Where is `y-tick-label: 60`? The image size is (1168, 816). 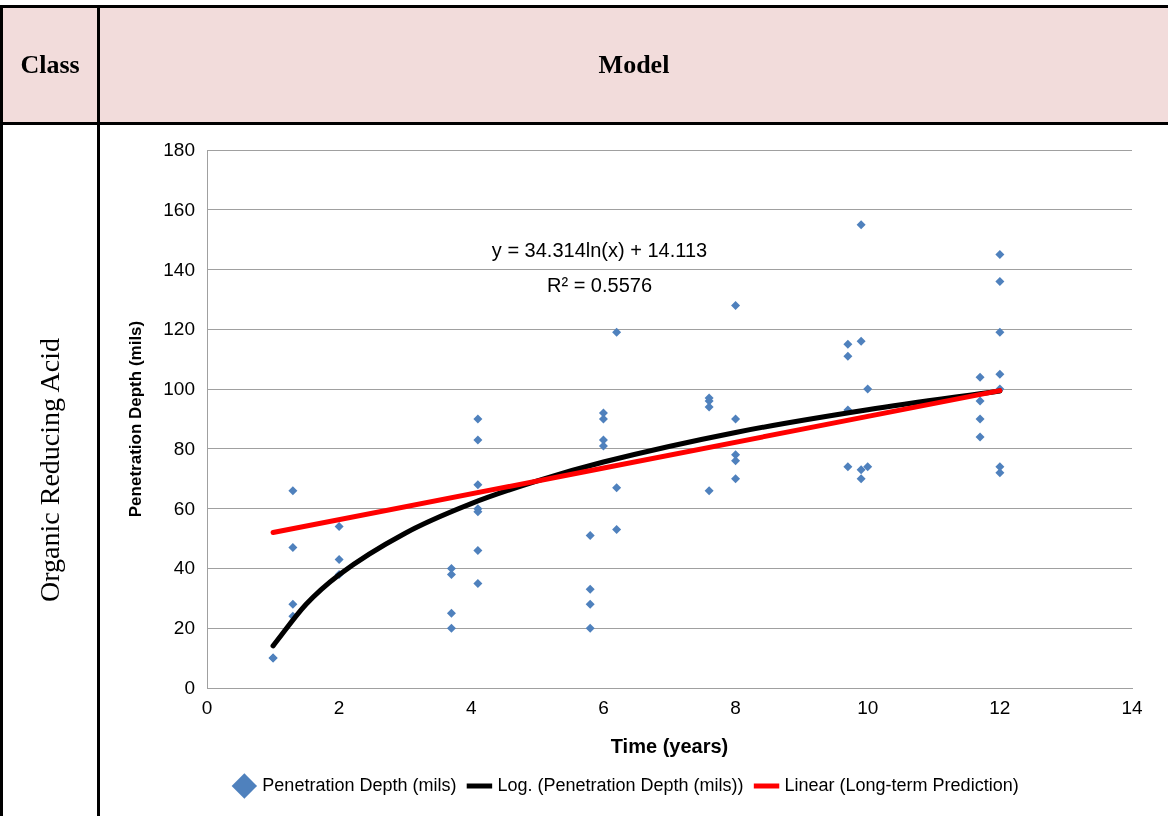 y-tick-label: 60 is located at coordinates (184, 508).